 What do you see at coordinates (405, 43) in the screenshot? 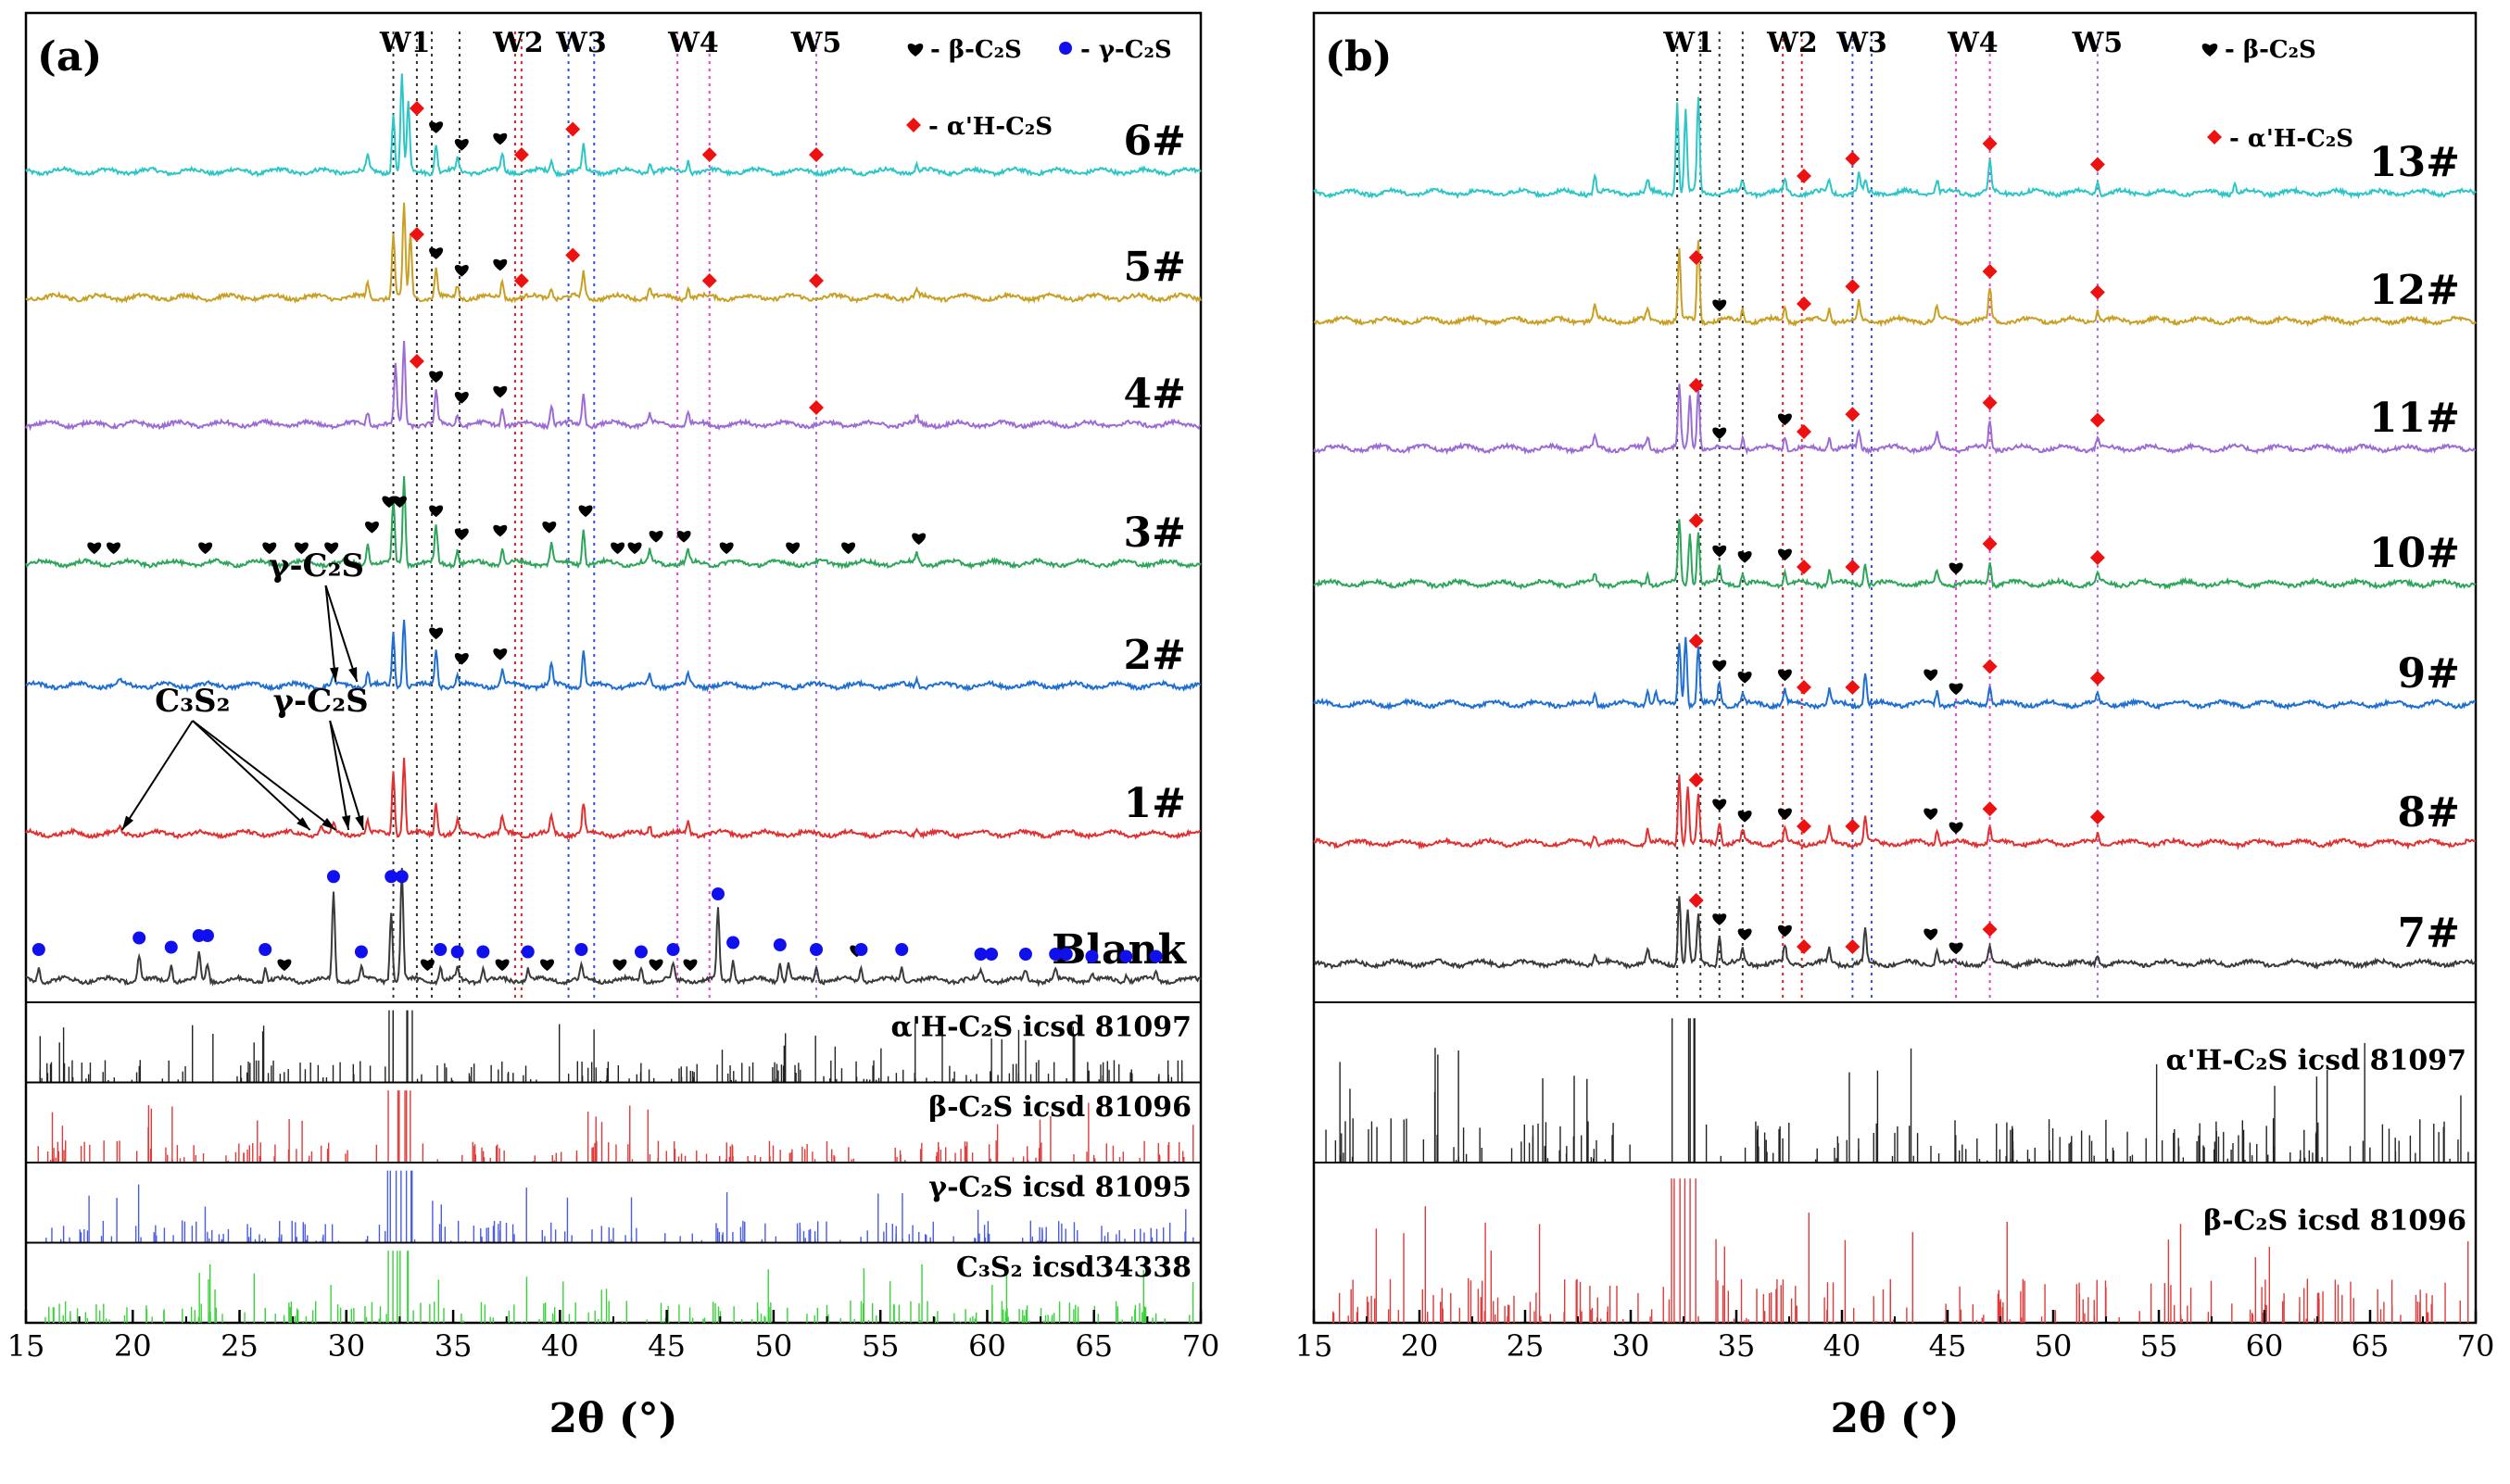
I see `window-label-W1: W1` at bounding box center [405, 43].